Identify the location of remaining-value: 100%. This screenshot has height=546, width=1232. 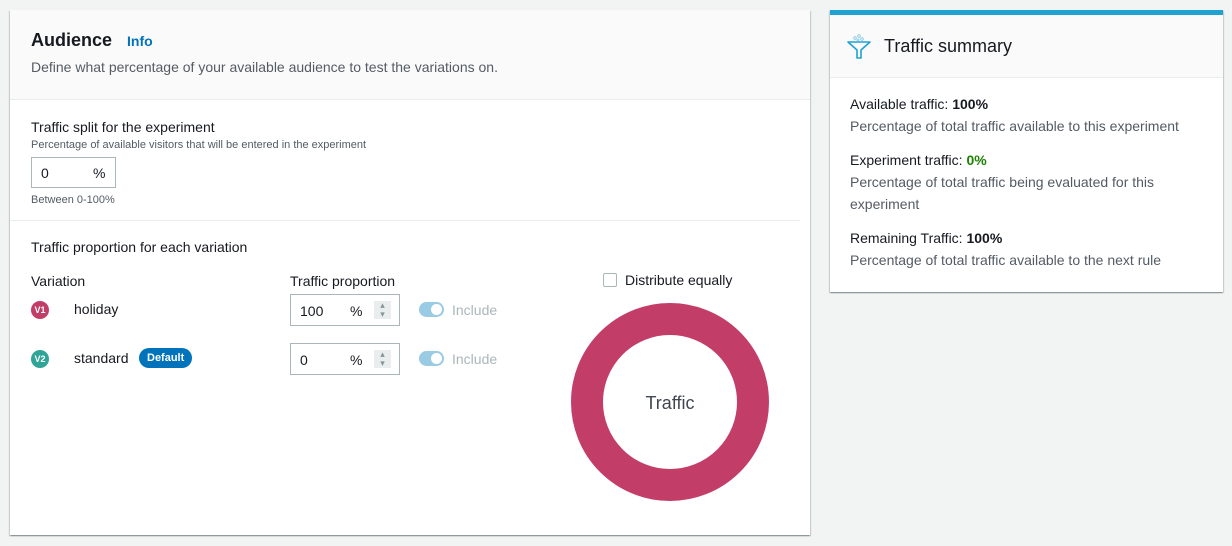
(984, 238).